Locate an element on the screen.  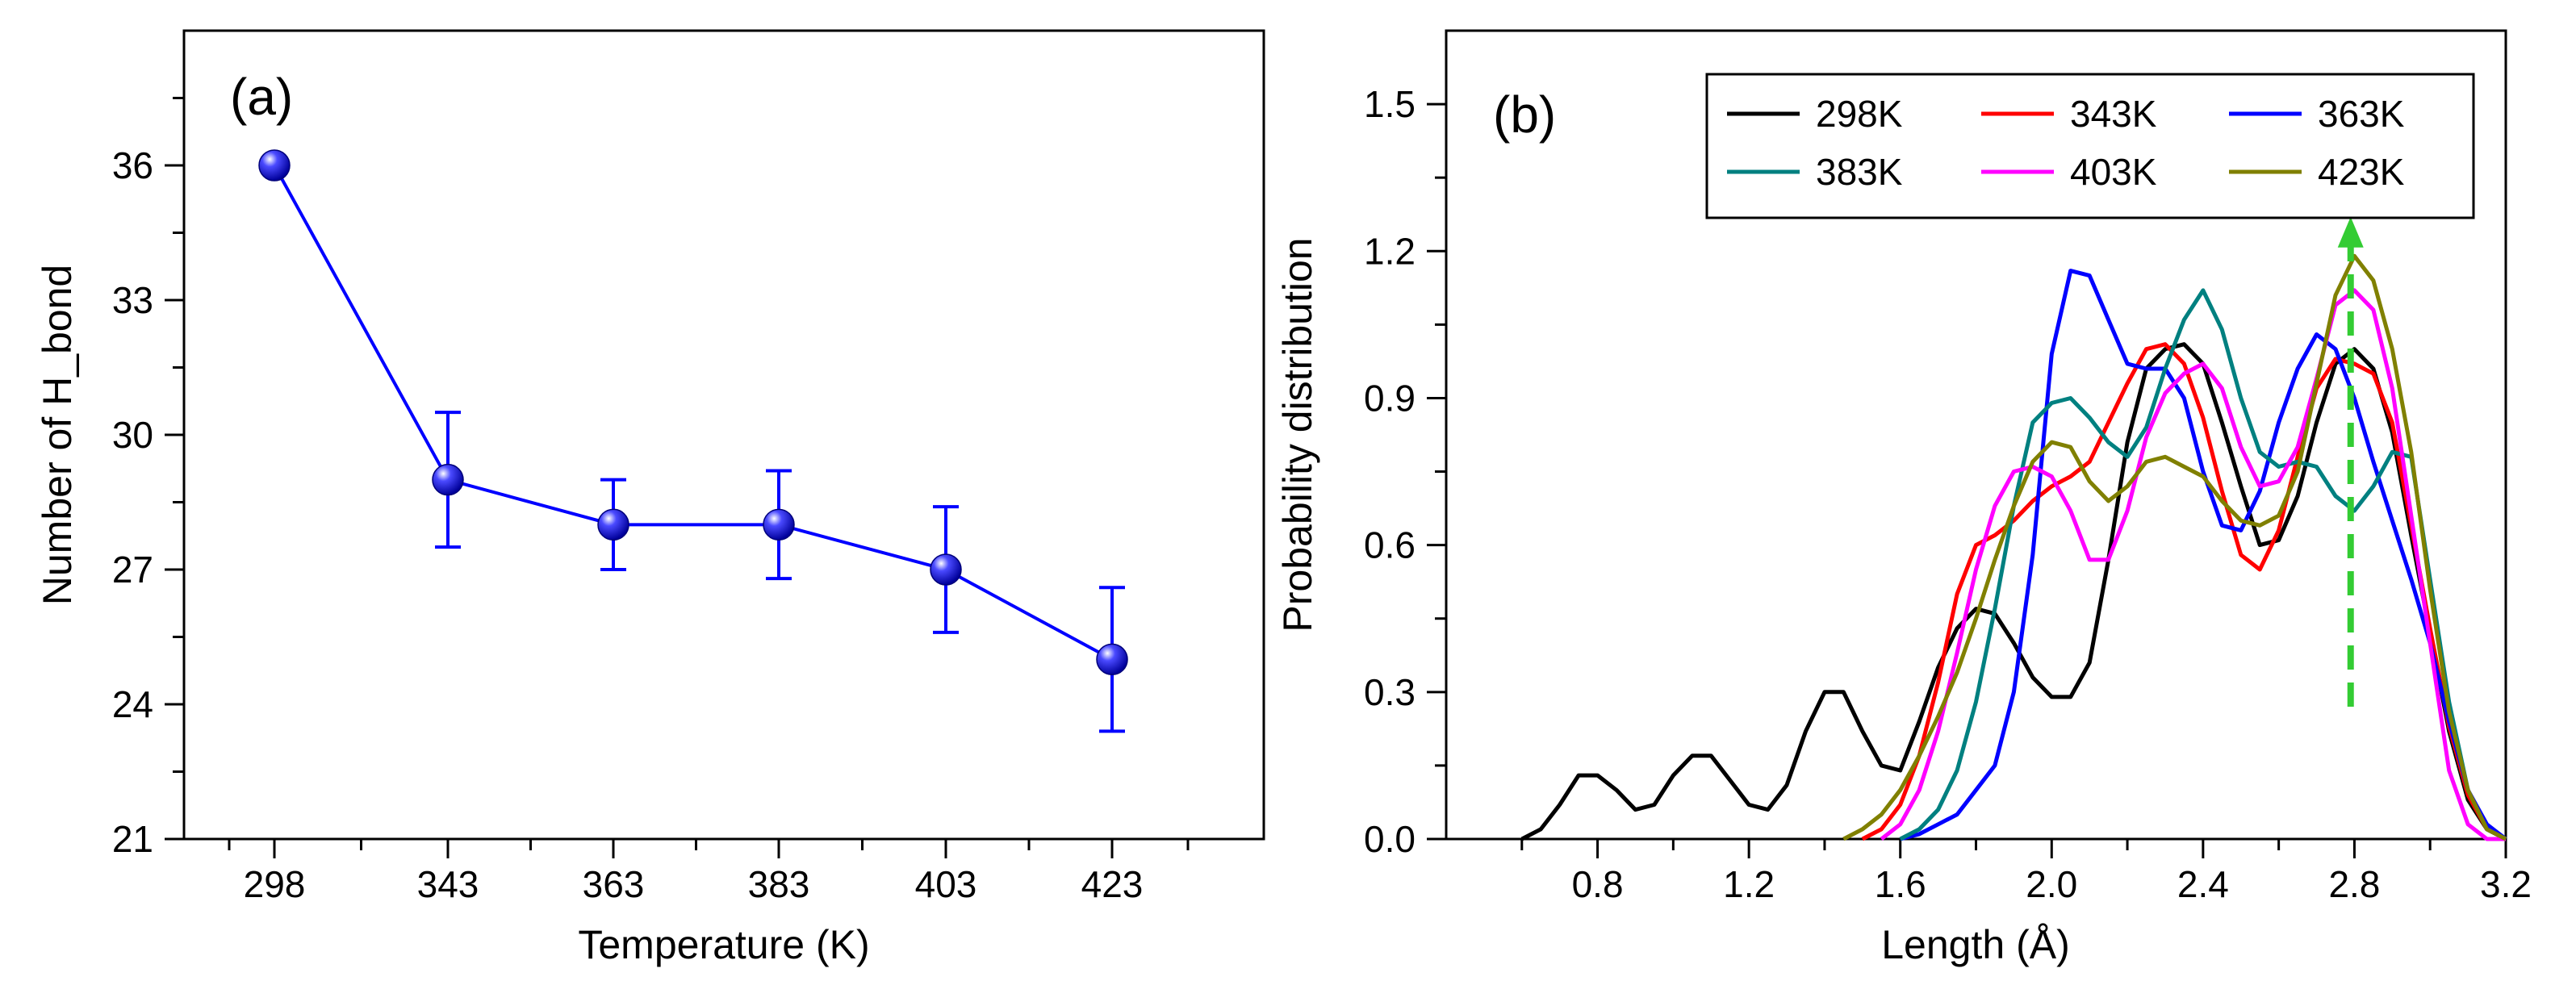
panel-a-y-tick-label-21: 21 is located at coordinates (132, 839).